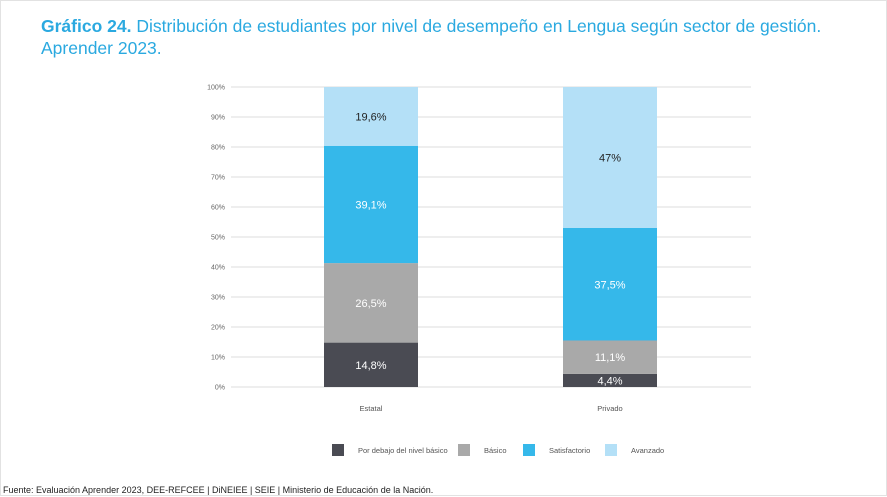  I want to click on legend-label: Satisfactorio, so click(569, 450).